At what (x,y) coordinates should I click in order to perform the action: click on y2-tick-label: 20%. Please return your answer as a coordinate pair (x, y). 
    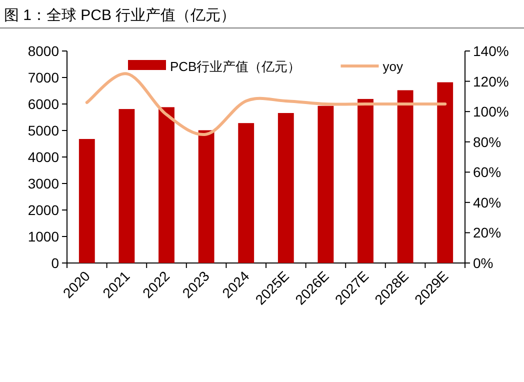
    Looking at the image, I should click on (487, 232).